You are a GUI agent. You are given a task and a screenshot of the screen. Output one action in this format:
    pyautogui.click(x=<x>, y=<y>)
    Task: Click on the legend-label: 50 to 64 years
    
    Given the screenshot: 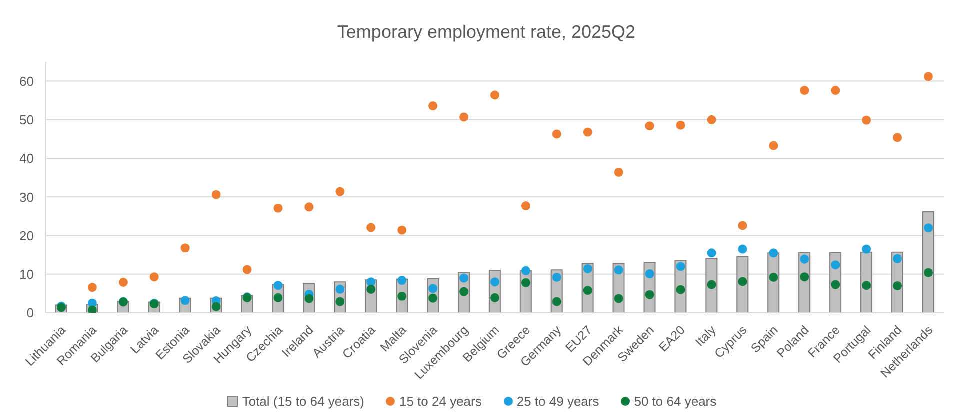 What is the action you would take?
    pyautogui.click(x=675, y=401)
    